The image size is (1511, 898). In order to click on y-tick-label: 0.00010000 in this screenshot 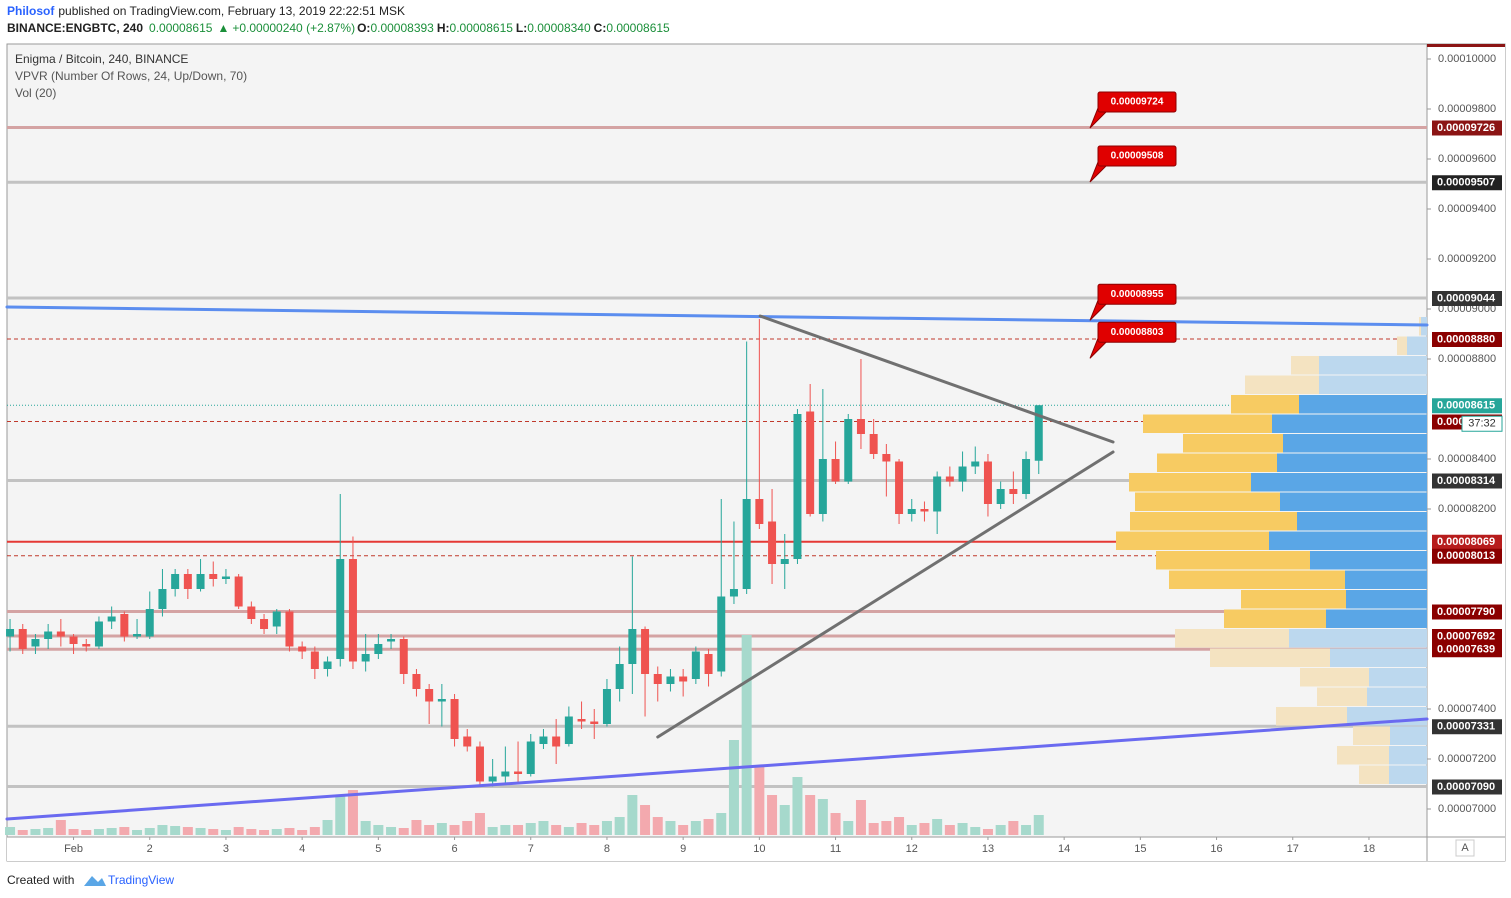, I will do `click(1467, 59)`.